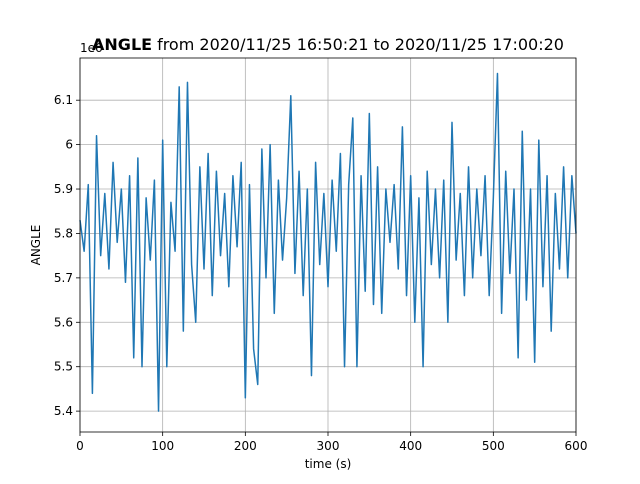  Describe the element at coordinates (63, 233) in the screenshot. I see `y-tick-label: 5.8` at that location.